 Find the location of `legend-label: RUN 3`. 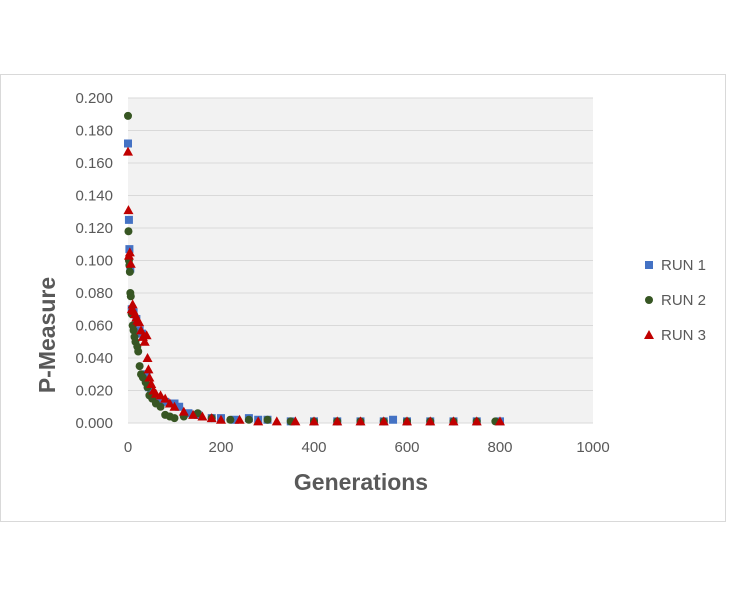

legend-label: RUN 3 is located at coordinates (683, 335).